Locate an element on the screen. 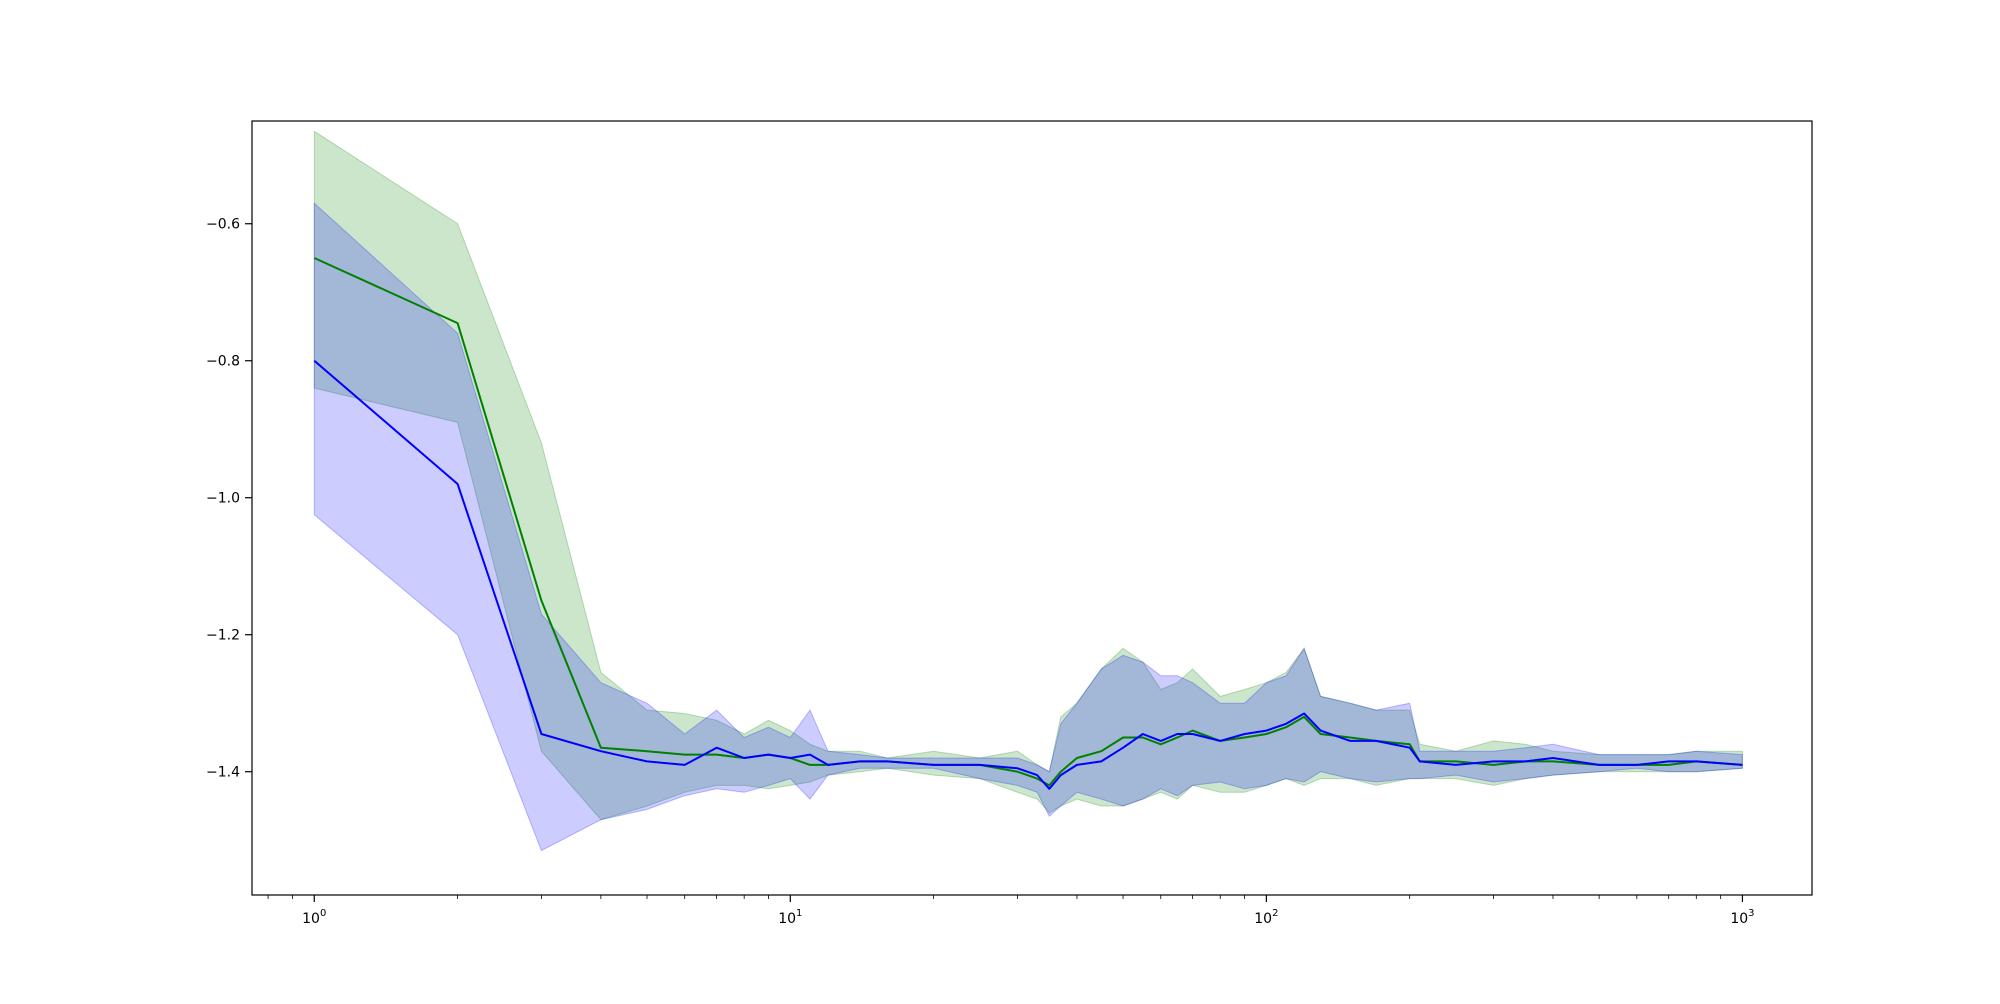  y-tick-label: −1.2 is located at coordinates (223, 636).